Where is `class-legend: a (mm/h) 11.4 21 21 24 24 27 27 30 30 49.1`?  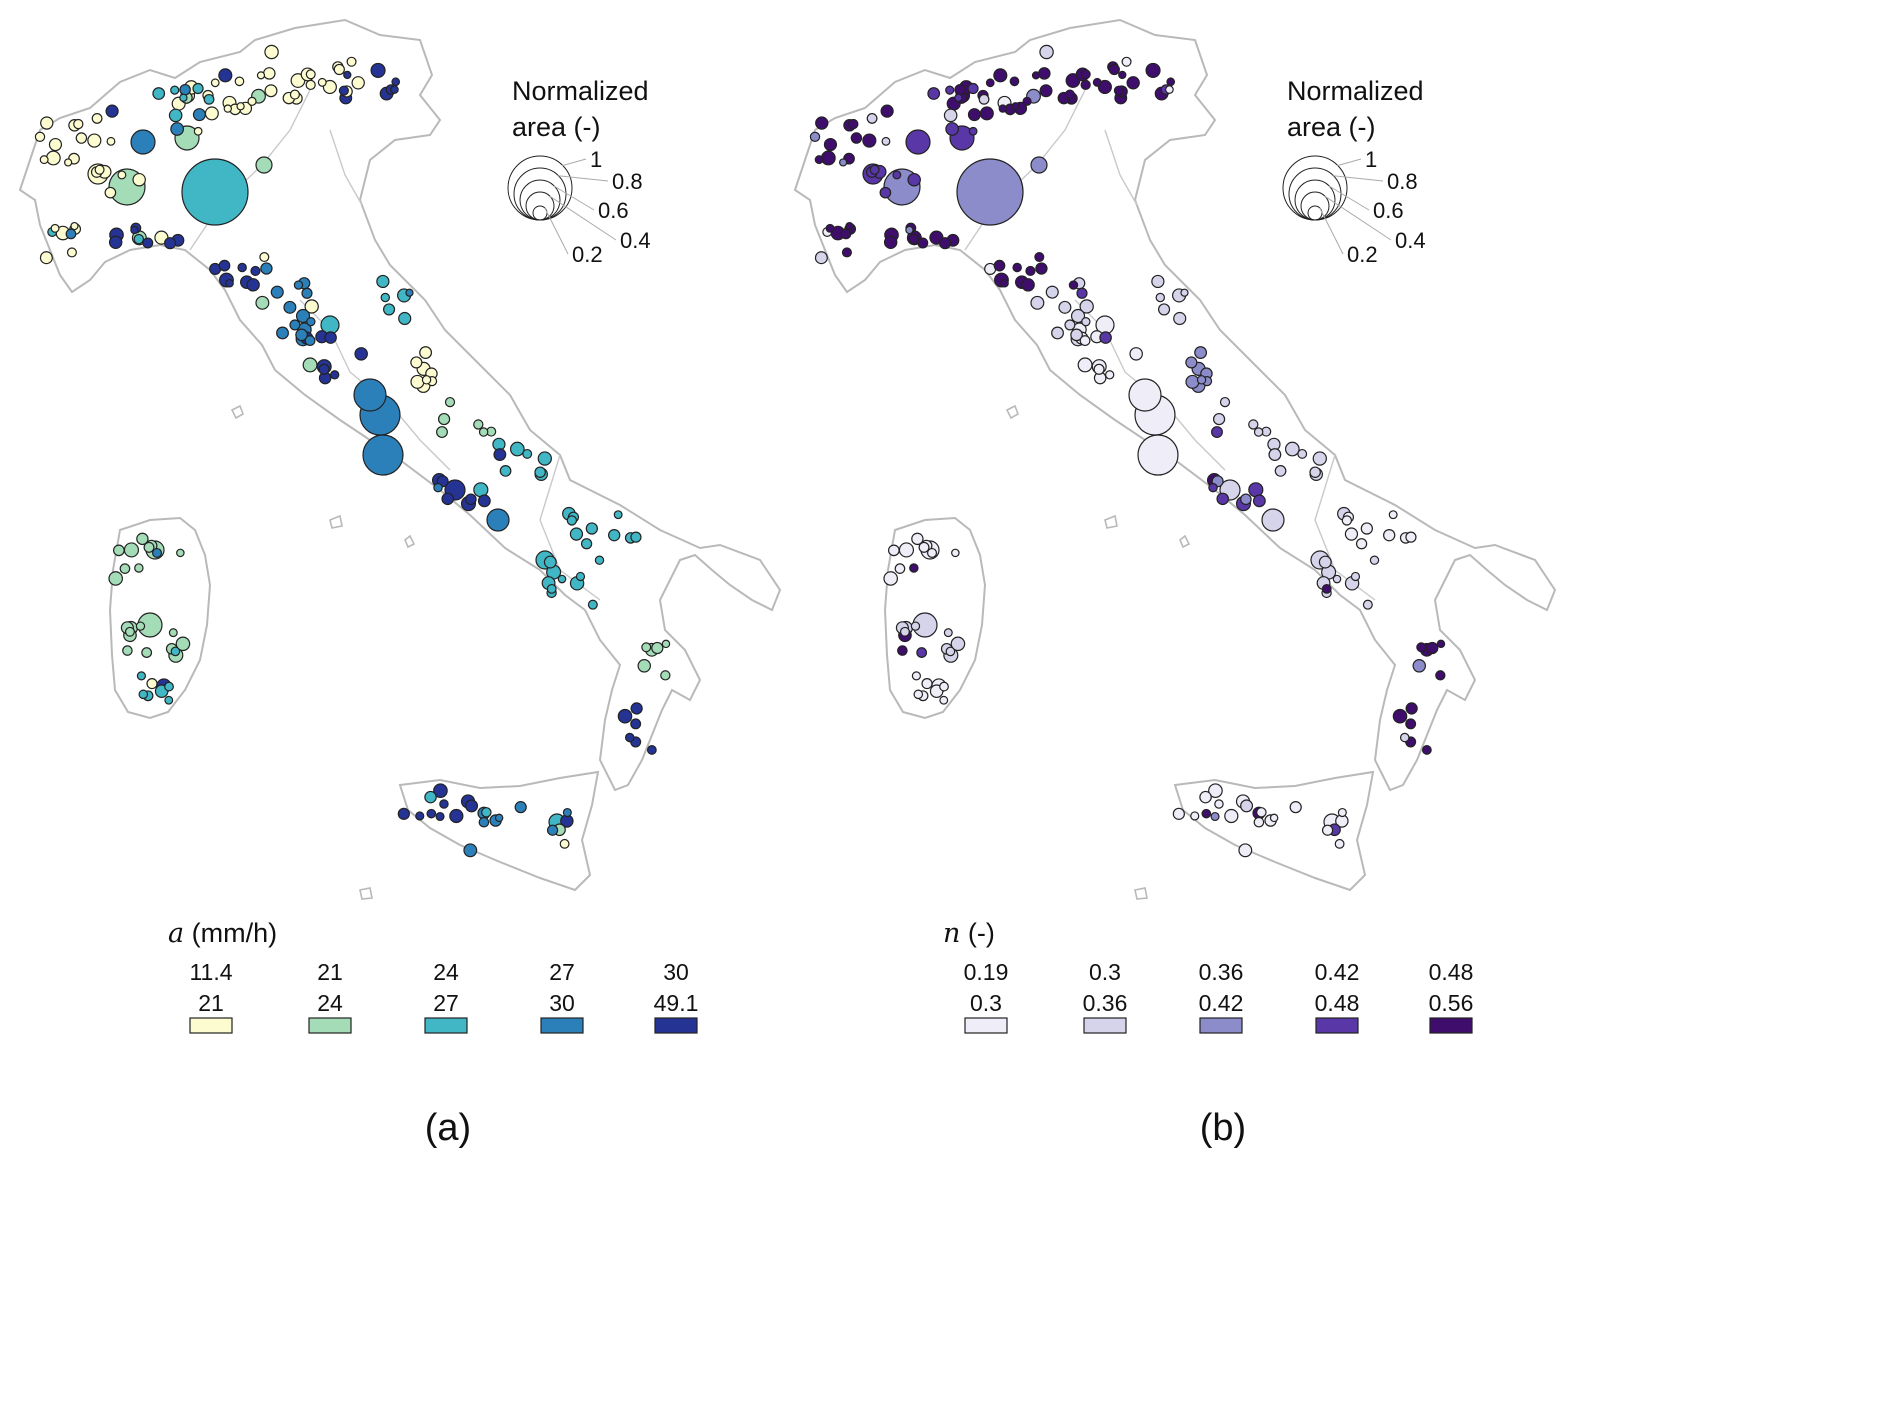 class-legend: a (mm/h) 11.4 21 21 24 24 27 27 30 30 49.1 is located at coordinates (433, 976).